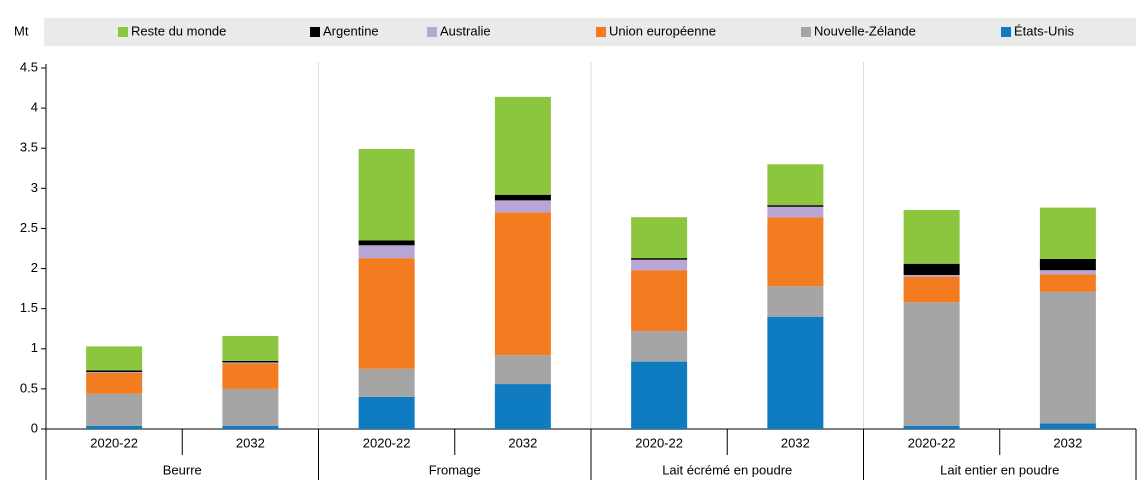  I want to click on y-tick-label: 0, so click(34, 427).